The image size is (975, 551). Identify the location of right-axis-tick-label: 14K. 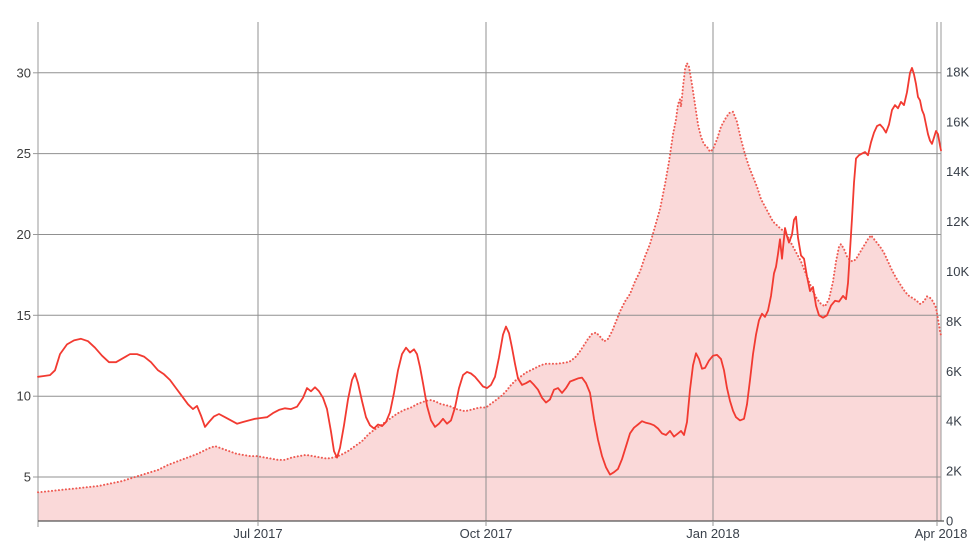
(957, 171).